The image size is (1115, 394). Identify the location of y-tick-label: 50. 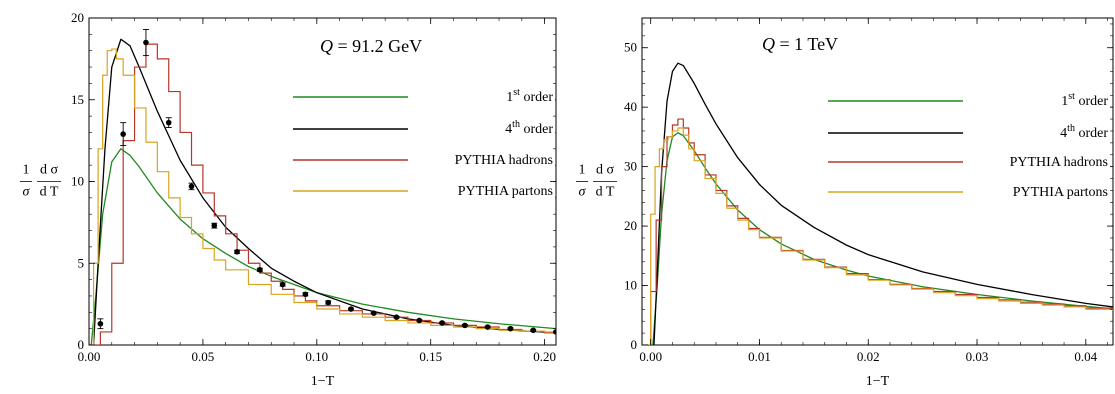
(630, 47).